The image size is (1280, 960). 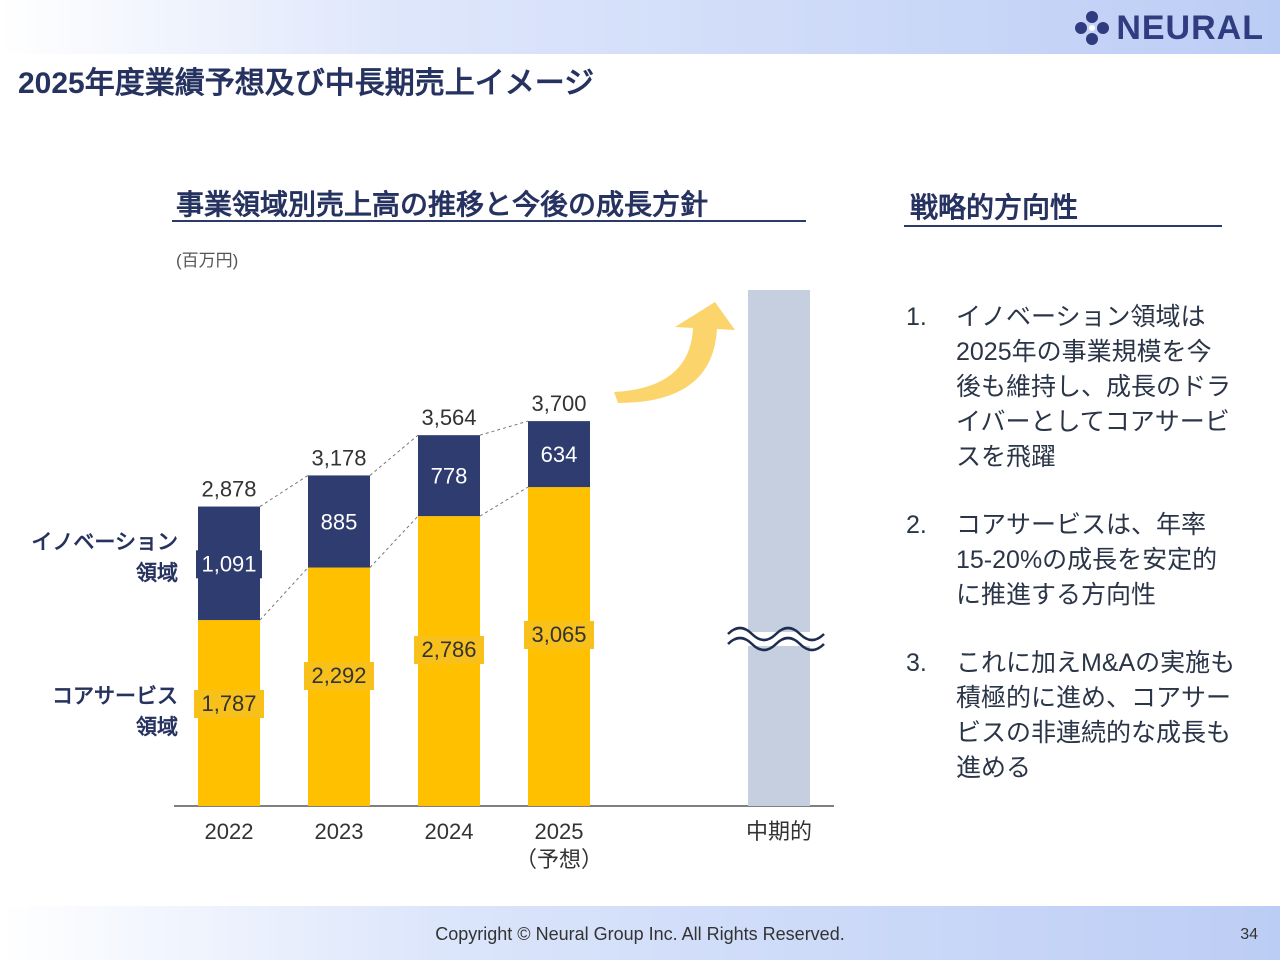 I want to click on total-label: 3,700, so click(x=558, y=403).